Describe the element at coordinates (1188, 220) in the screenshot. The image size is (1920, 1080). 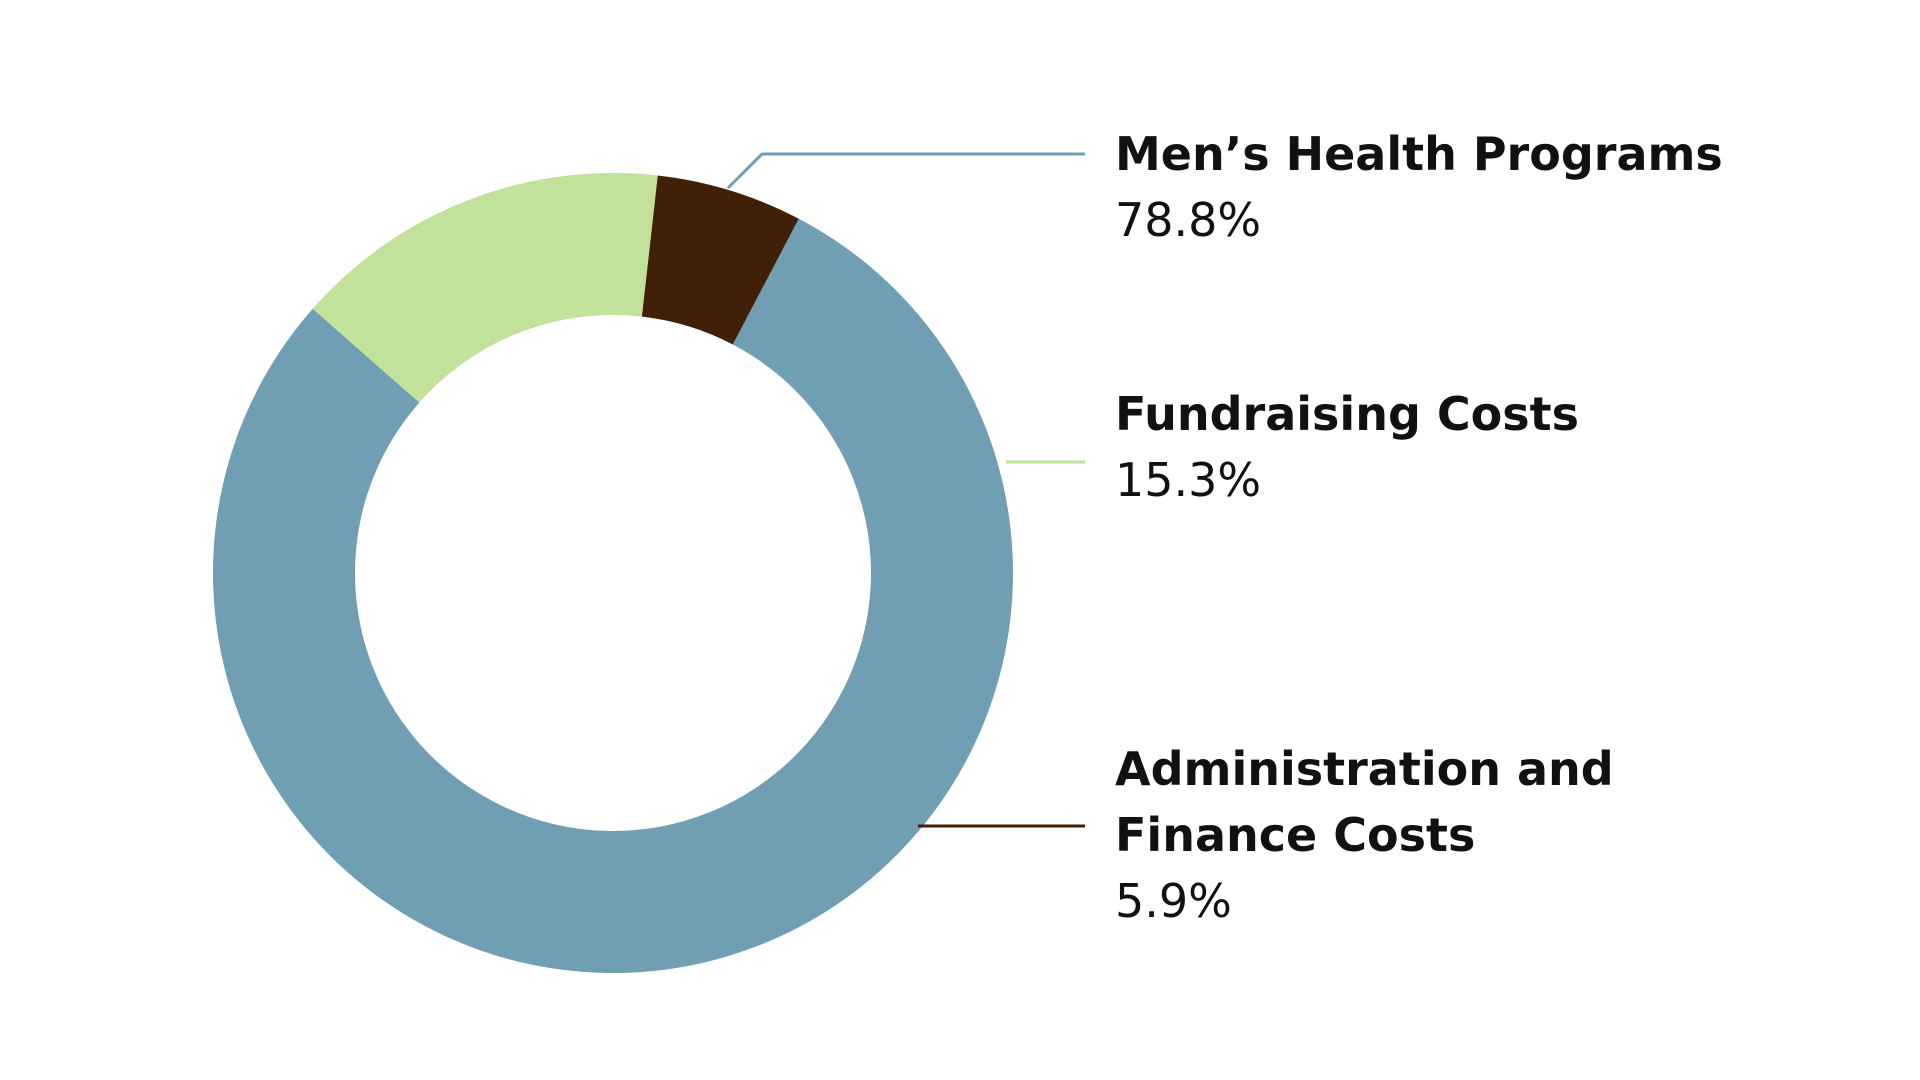
I see `slice-value-men-s-health-programs: 78.8%` at that location.